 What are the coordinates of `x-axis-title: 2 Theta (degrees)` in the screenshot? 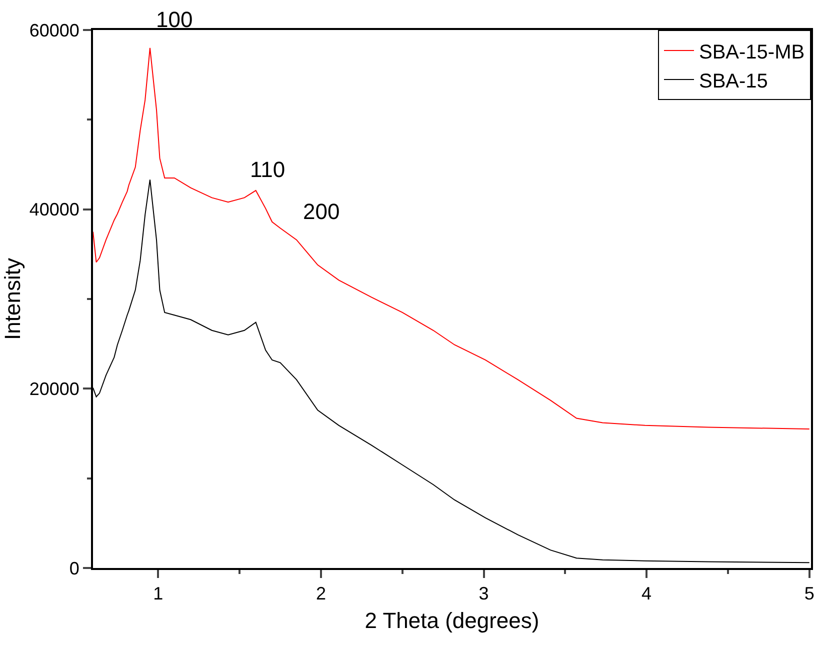 It's located at (452, 620).